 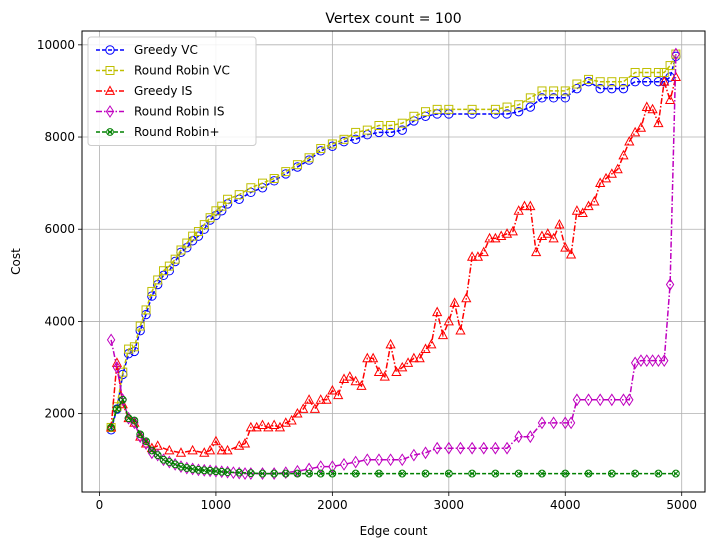 What do you see at coordinates (59, 229) in the screenshot?
I see `y-tick-label: 6000` at bounding box center [59, 229].